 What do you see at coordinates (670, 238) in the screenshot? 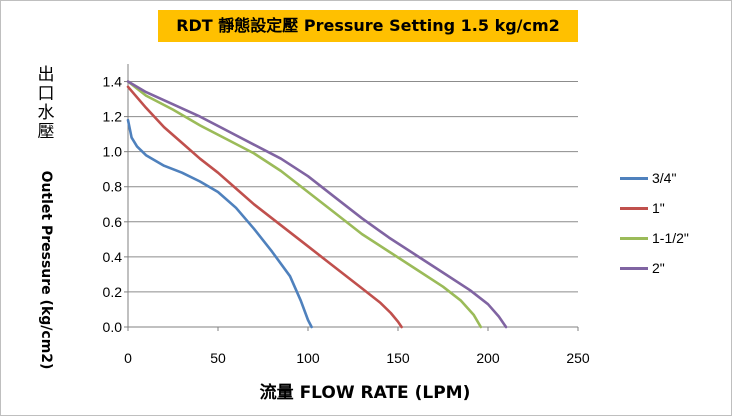
I see `legend-label: 1-1/2"` at bounding box center [670, 238].